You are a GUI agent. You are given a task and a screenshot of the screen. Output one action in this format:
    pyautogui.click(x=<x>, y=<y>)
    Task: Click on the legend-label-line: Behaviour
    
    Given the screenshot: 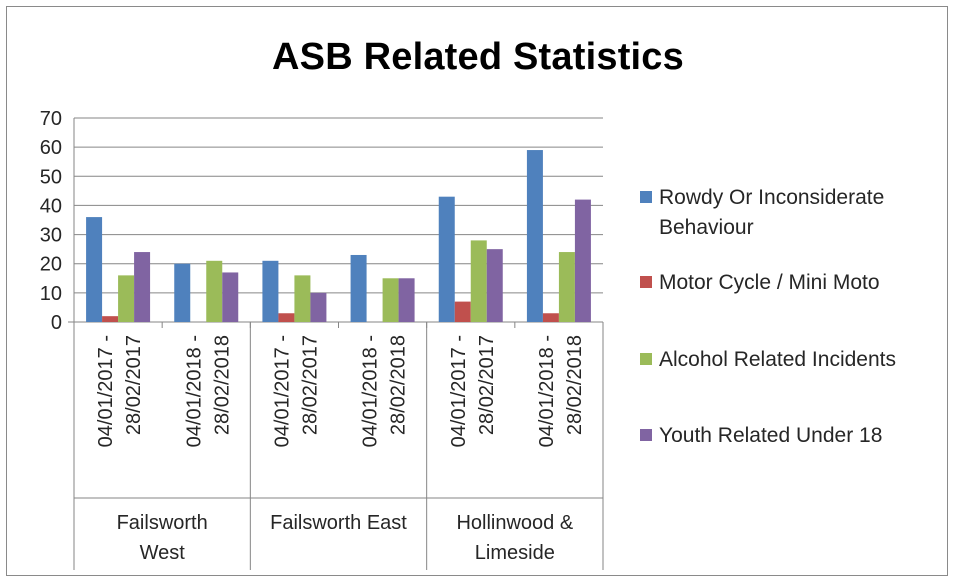 What is the action you would take?
    pyautogui.click(x=706, y=227)
    